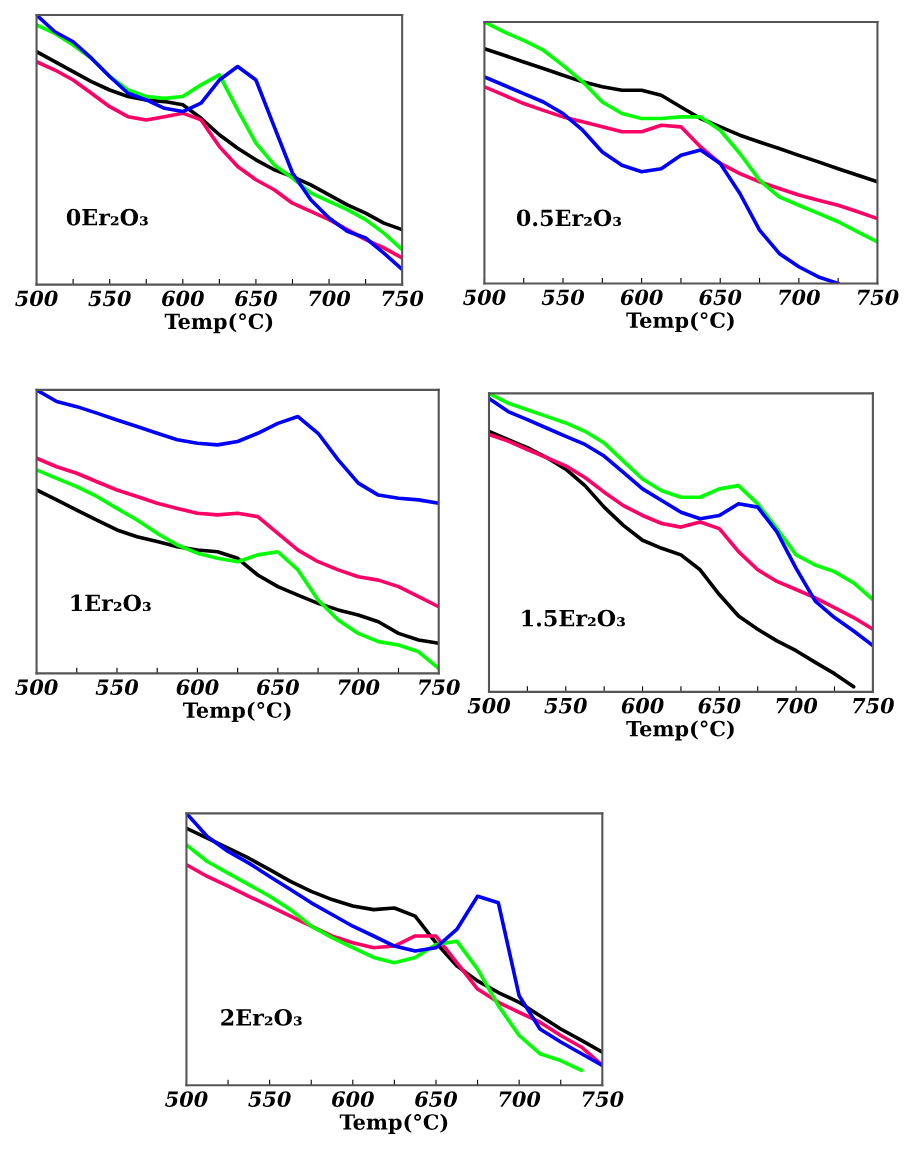  Describe the element at coordinates (261, 1017) in the screenshot. I see `annotation: 2Er₂O₃` at that location.